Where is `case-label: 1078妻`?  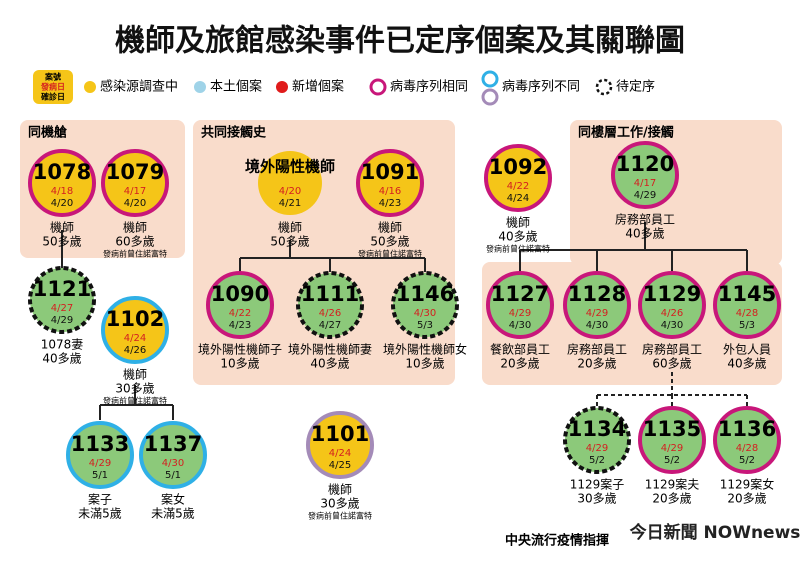
case-label: 1078妻 is located at coordinates (62, 345).